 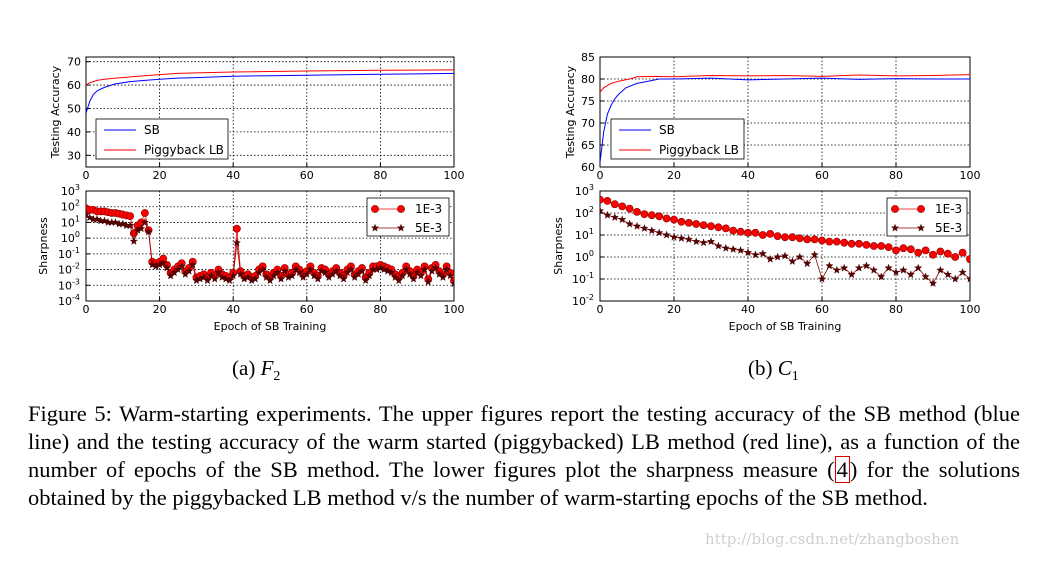 What do you see at coordinates (570, 112) in the screenshot?
I see `chart2-ylabel: Testing Accuracy` at bounding box center [570, 112].